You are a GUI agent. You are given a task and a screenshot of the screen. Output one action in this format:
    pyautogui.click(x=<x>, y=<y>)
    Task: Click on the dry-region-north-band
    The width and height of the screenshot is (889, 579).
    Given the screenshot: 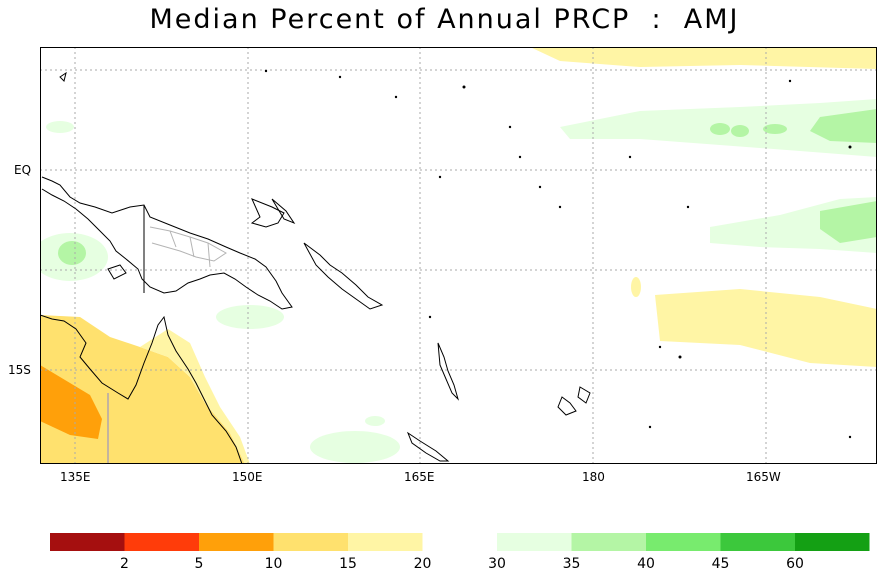 What is the action you would take?
    pyautogui.click(x=703, y=58)
    